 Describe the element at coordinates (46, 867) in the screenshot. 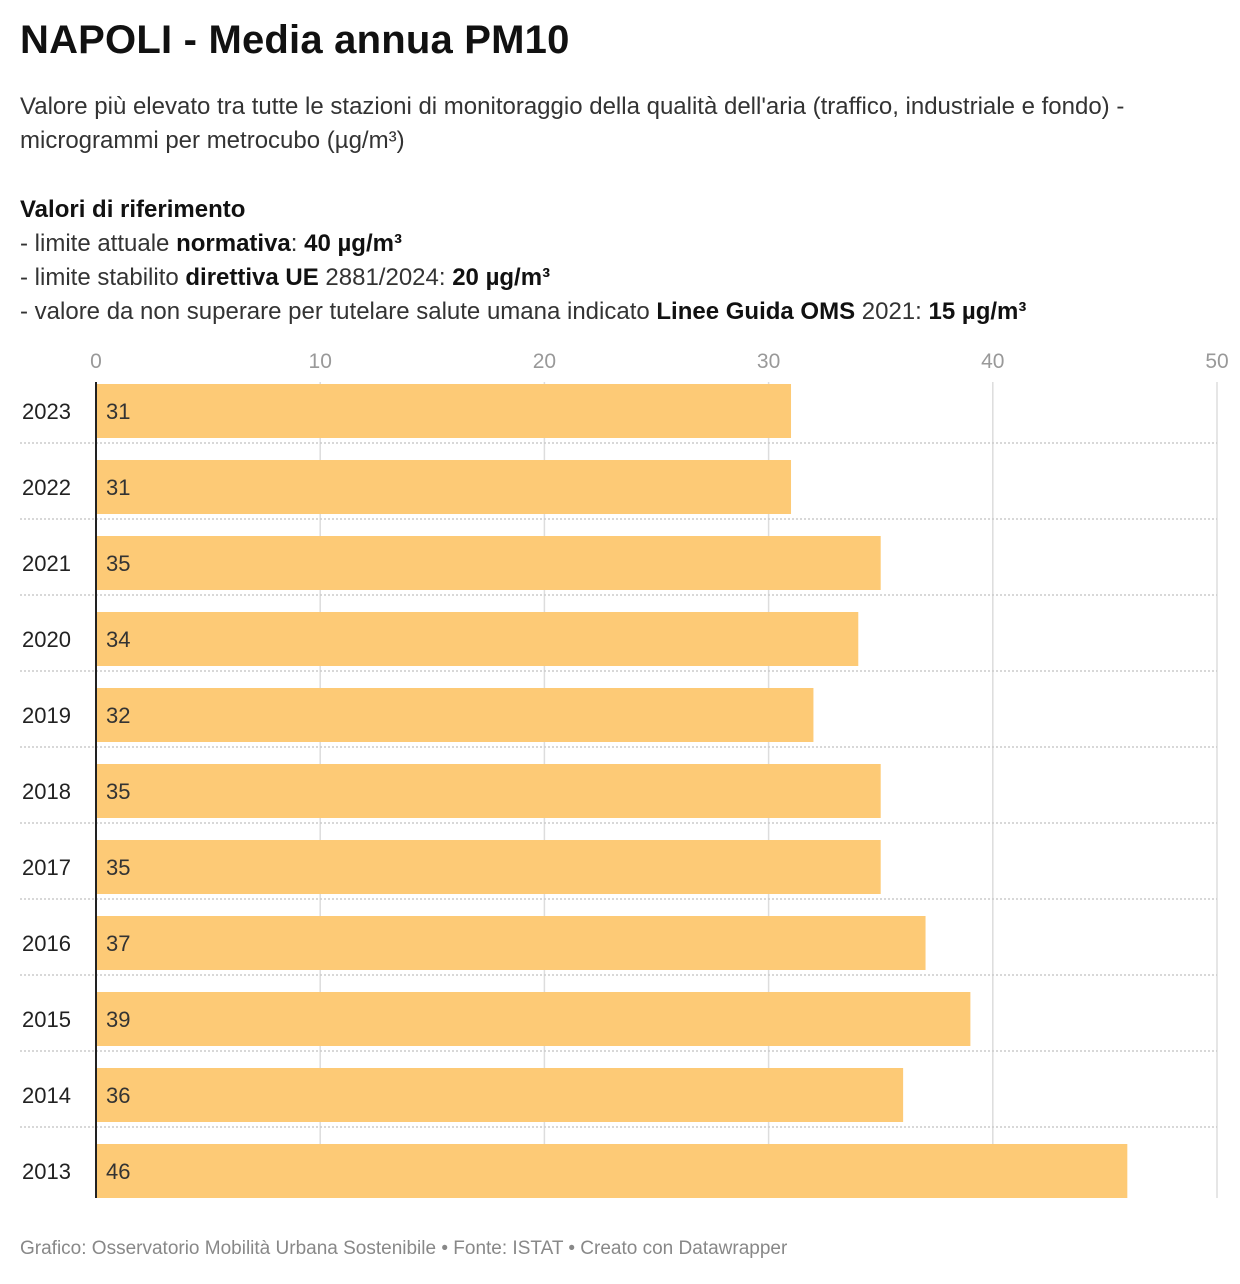

I see `category-label-2017: 2017` at that location.